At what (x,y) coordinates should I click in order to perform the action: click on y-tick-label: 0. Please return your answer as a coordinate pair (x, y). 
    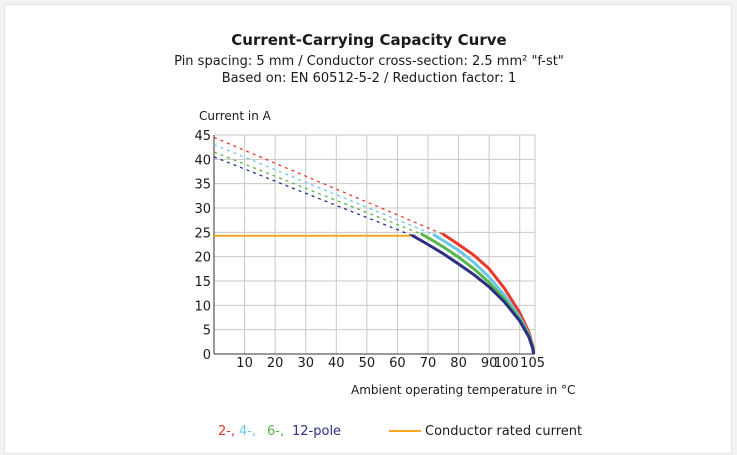
    Looking at the image, I should click on (207, 355).